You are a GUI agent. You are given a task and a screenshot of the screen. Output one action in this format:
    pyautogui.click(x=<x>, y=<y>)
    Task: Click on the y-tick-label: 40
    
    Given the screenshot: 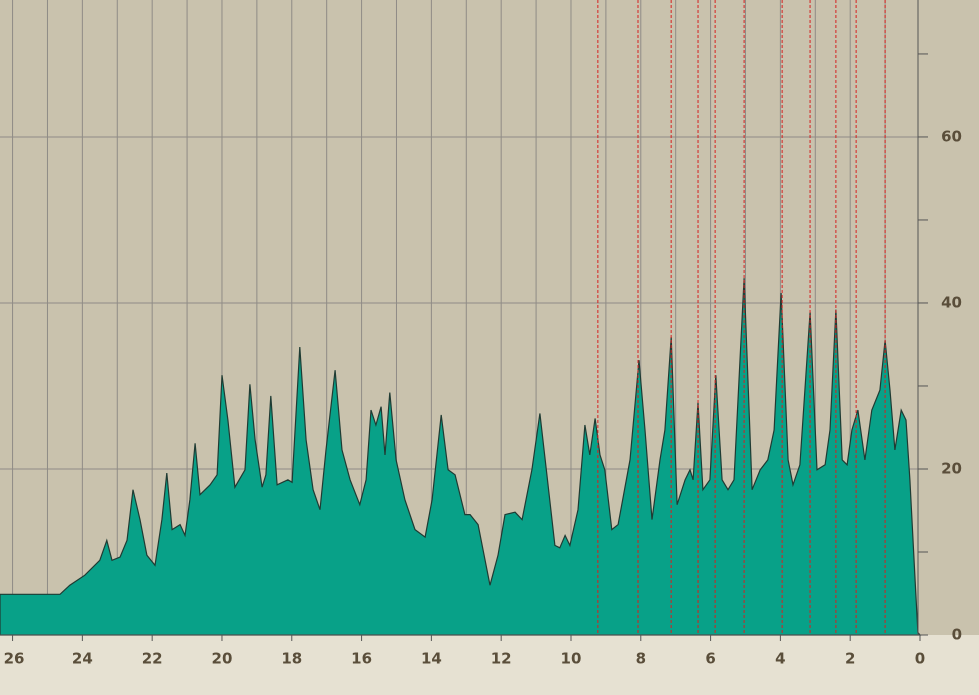 What is the action you would take?
    pyautogui.click(x=951, y=302)
    